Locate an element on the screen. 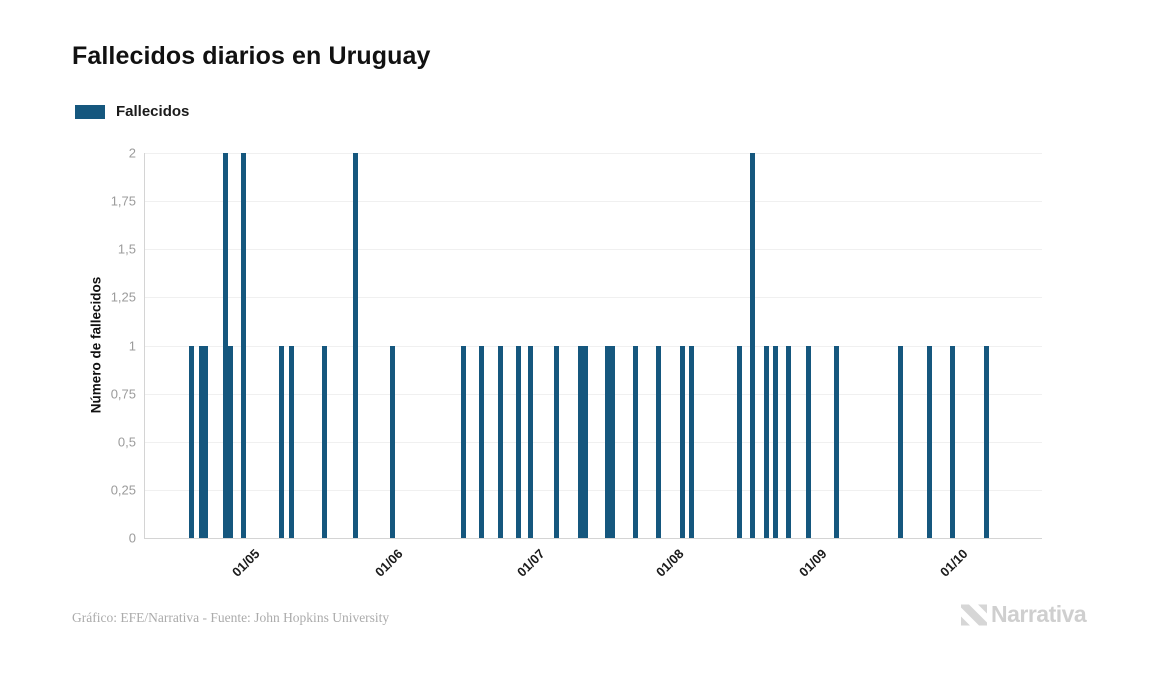 The width and height of the screenshot is (1157, 674). y-tick-label: 0,5 is located at coordinates (126, 442).